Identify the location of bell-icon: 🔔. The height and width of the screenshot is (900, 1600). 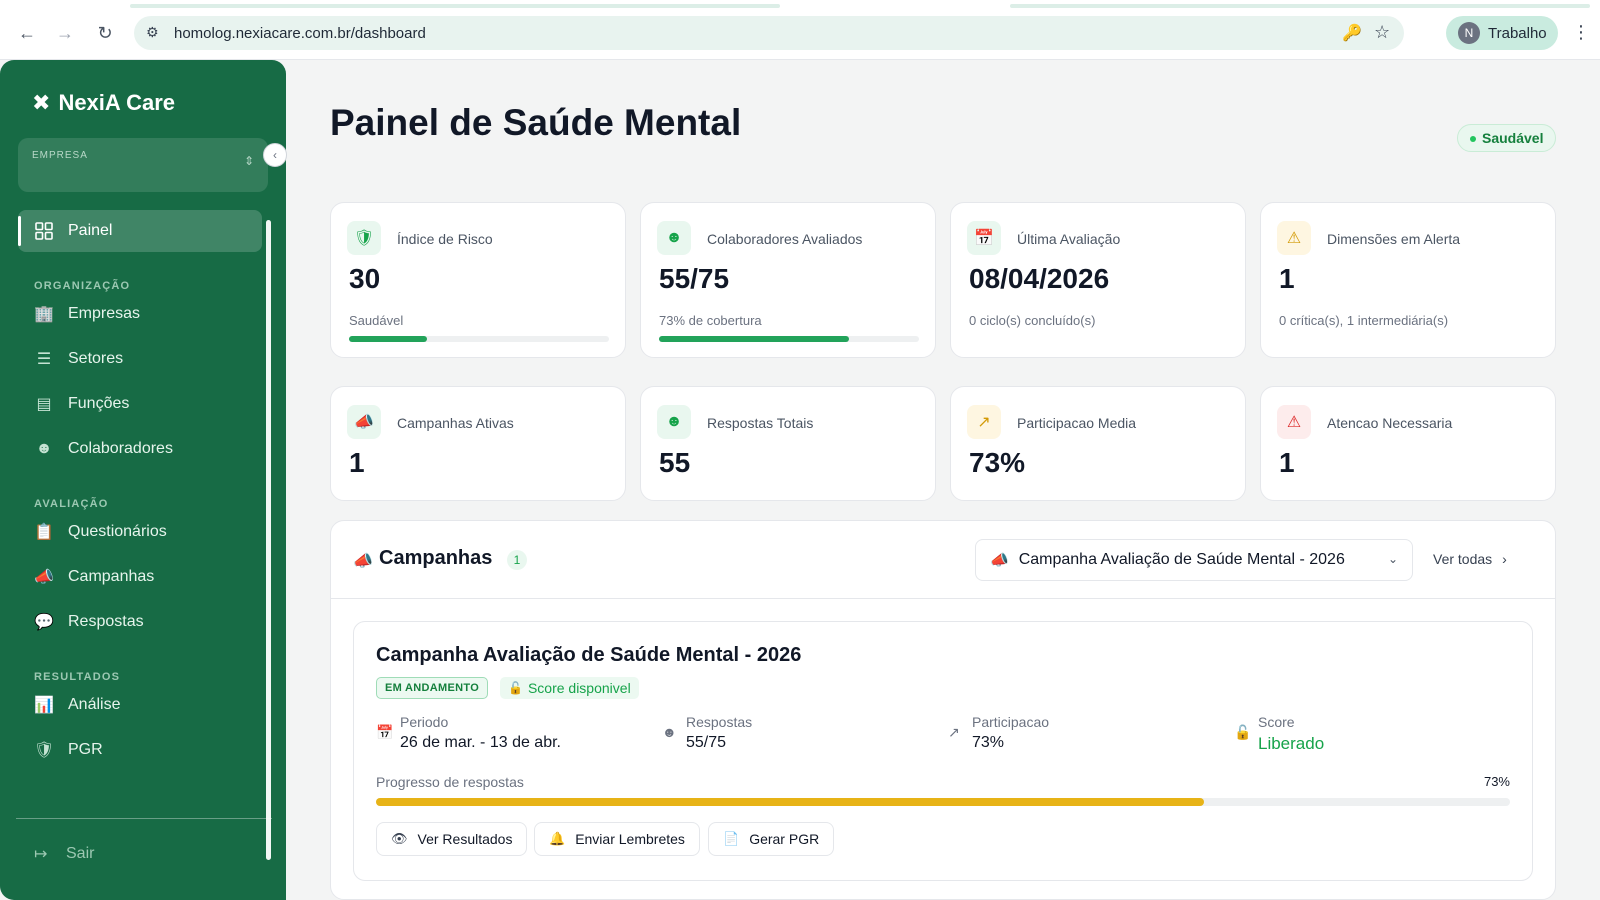
(557, 838).